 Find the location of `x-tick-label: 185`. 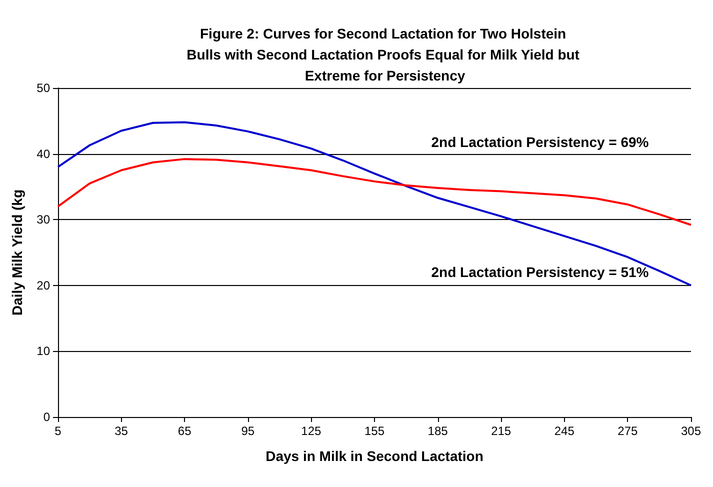

x-tick-label: 185 is located at coordinates (438, 431).